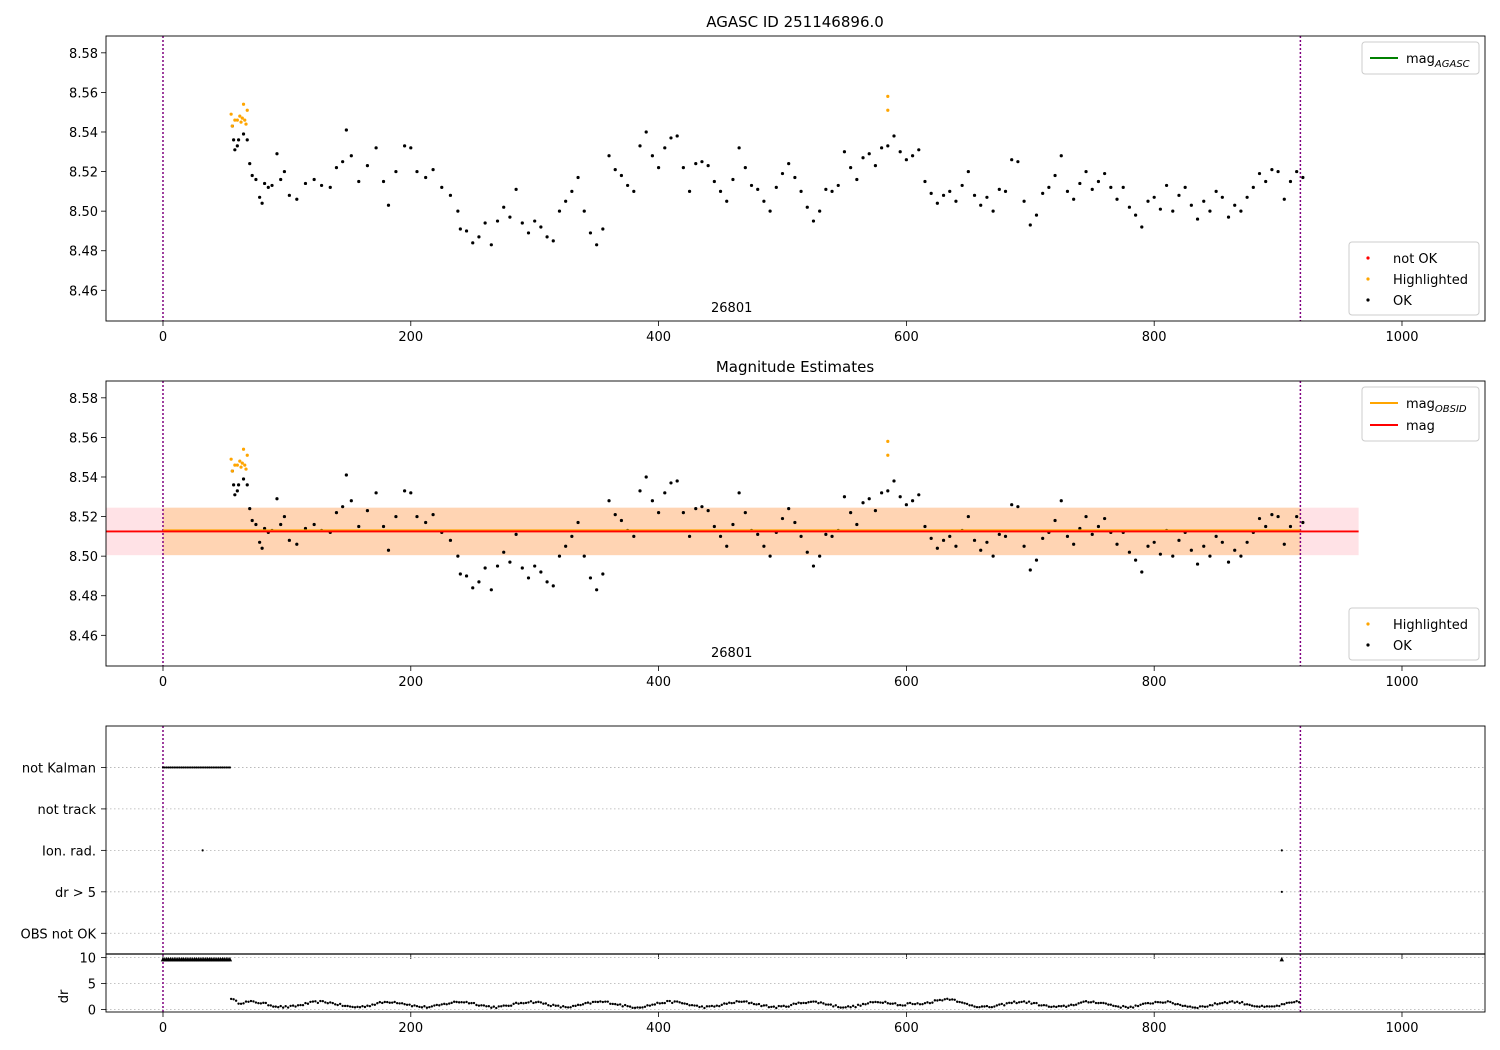 The width and height of the screenshot is (1500, 1050). Describe the element at coordinates (731, 653) in the screenshot. I see `obsid-label: 26801` at that location.